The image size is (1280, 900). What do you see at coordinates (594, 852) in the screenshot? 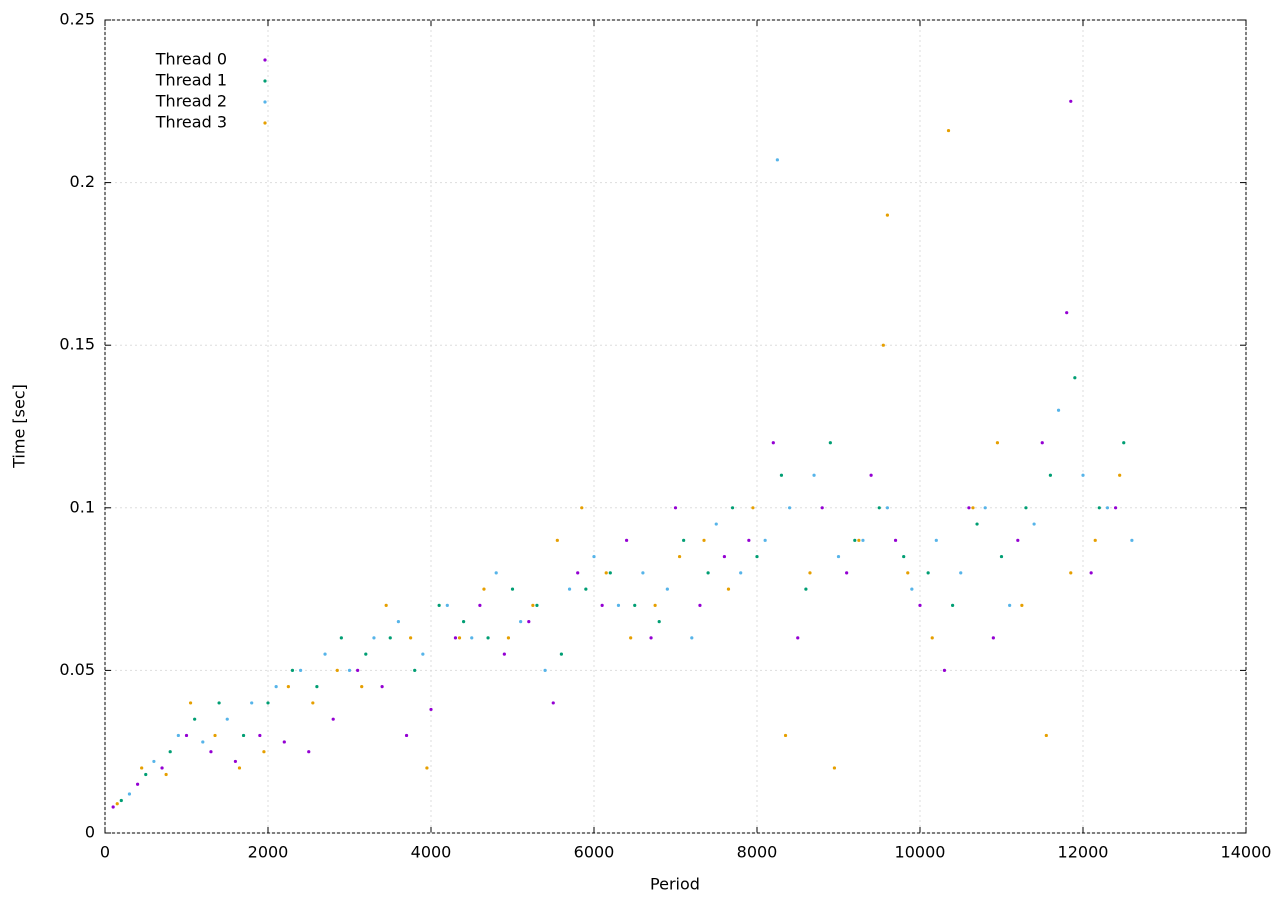
I see `x-tick-label: 6000` at bounding box center [594, 852].